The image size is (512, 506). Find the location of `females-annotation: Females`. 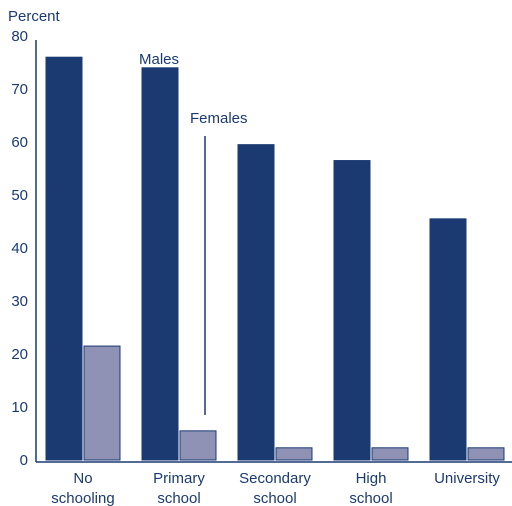

females-annotation: Females is located at coordinates (219, 118).